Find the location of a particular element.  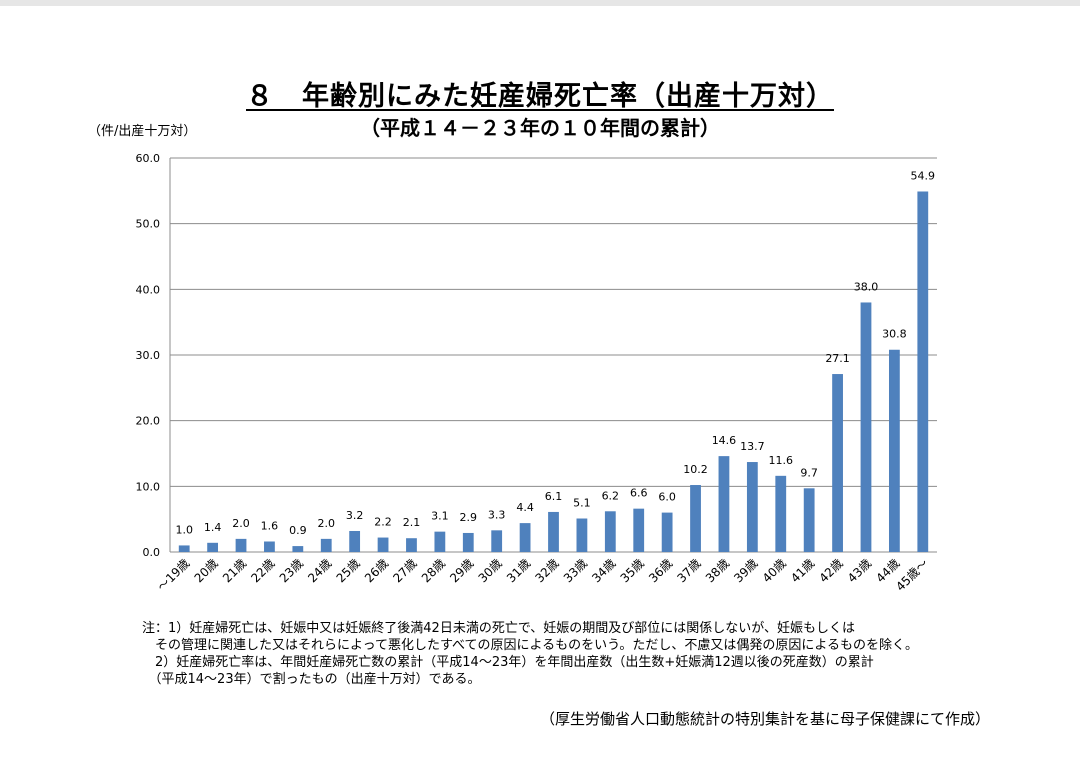

x-tick-label: 26歳 is located at coordinates (376, 570).